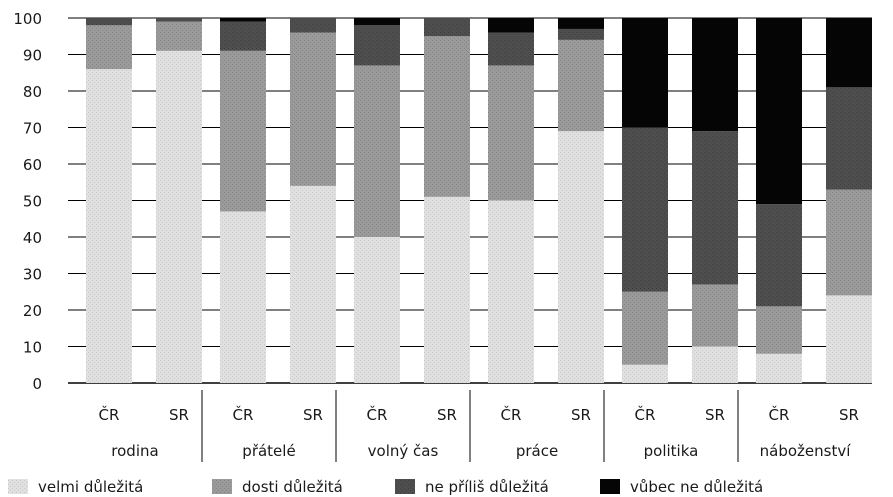 This screenshot has width=893, height=497. Describe the element at coordinates (32, 275) in the screenshot. I see `y-tick-label: 30` at that location.